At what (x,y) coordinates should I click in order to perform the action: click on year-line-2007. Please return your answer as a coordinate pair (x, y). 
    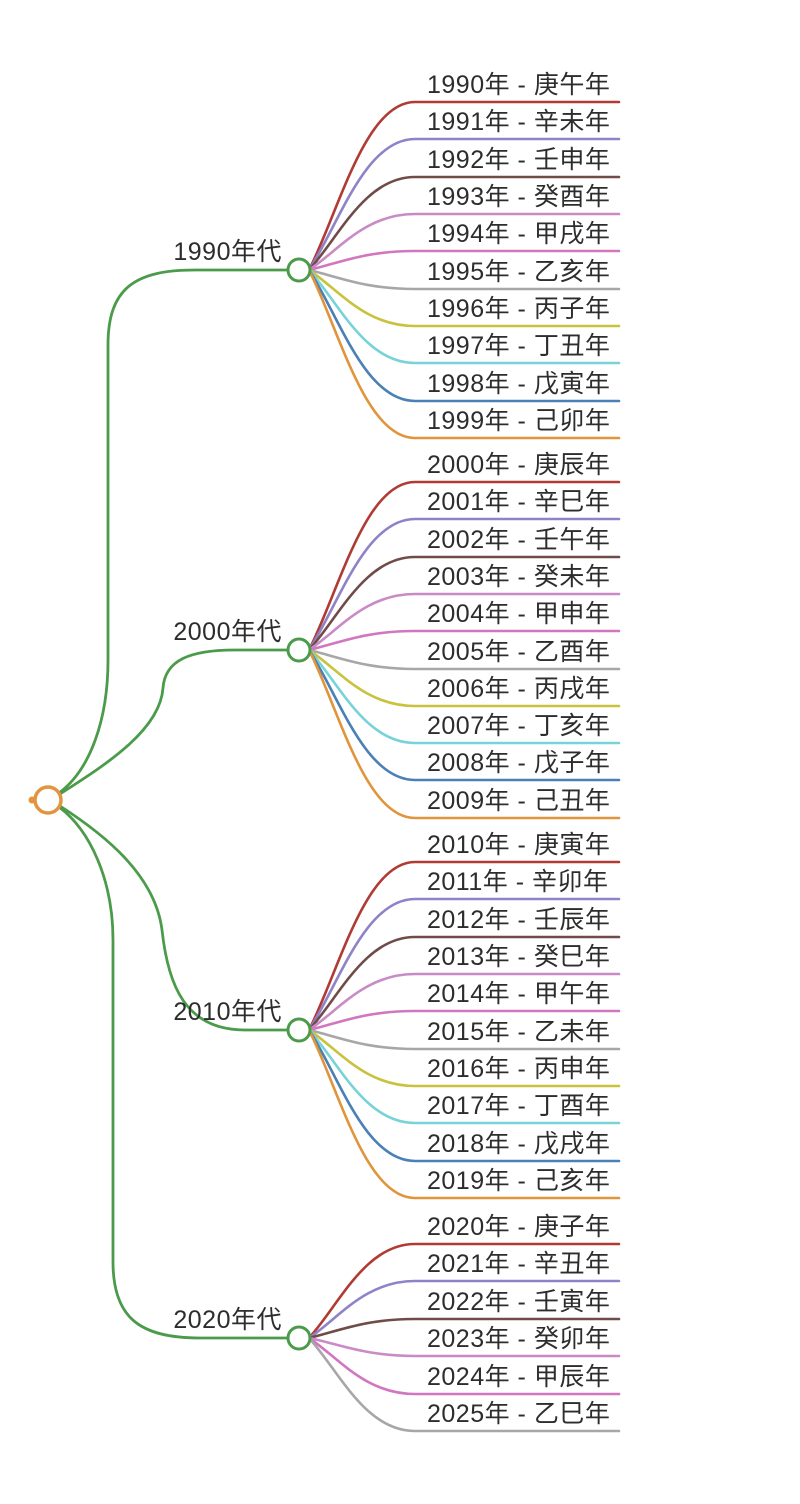
    Looking at the image, I should click on (464, 696).